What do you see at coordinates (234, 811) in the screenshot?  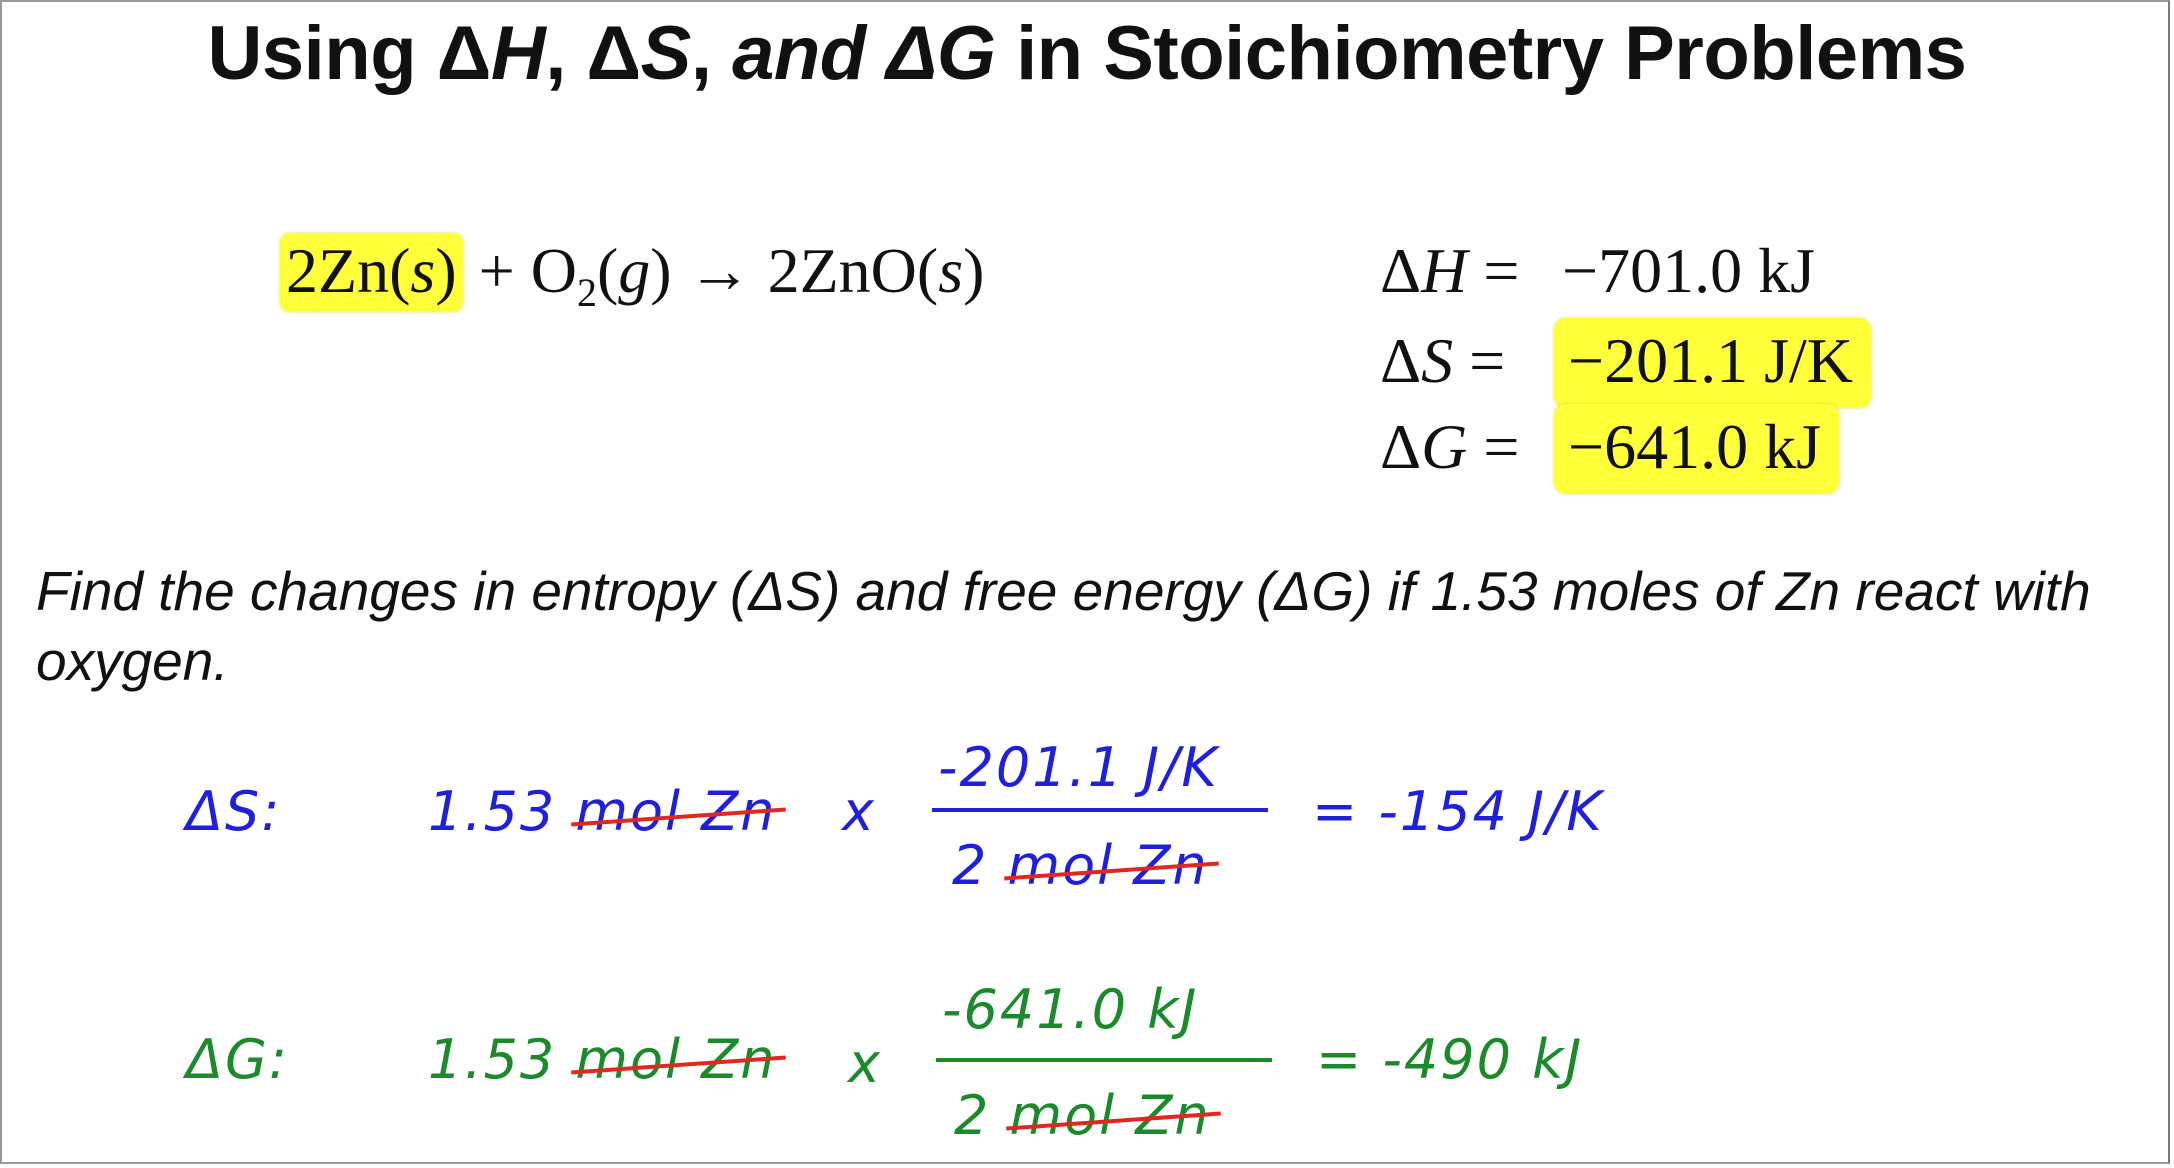 I see `work-s-label: ΔS:` at bounding box center [234, 811].